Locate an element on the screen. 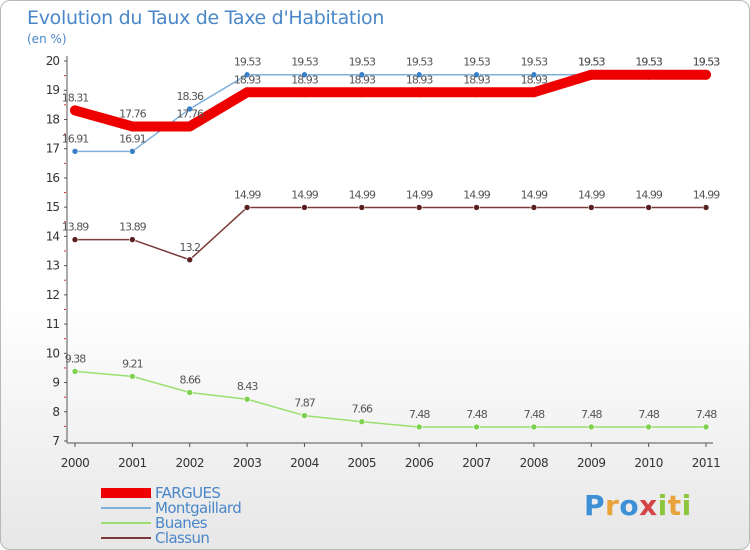  legend-label: Montgaillard is located at coordinates (198, 508).